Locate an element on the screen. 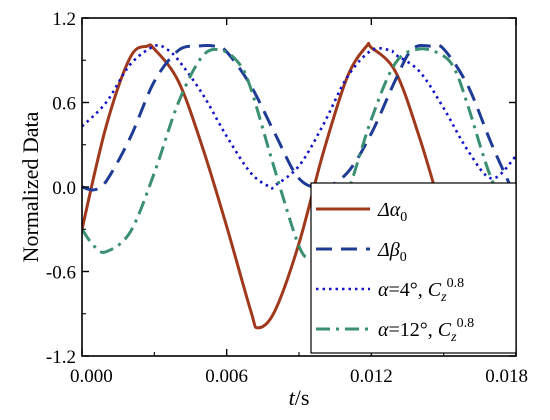 This screenshot has height=420, width=550. y-tick-label: -1.2 is located at coordinates (61, 357).